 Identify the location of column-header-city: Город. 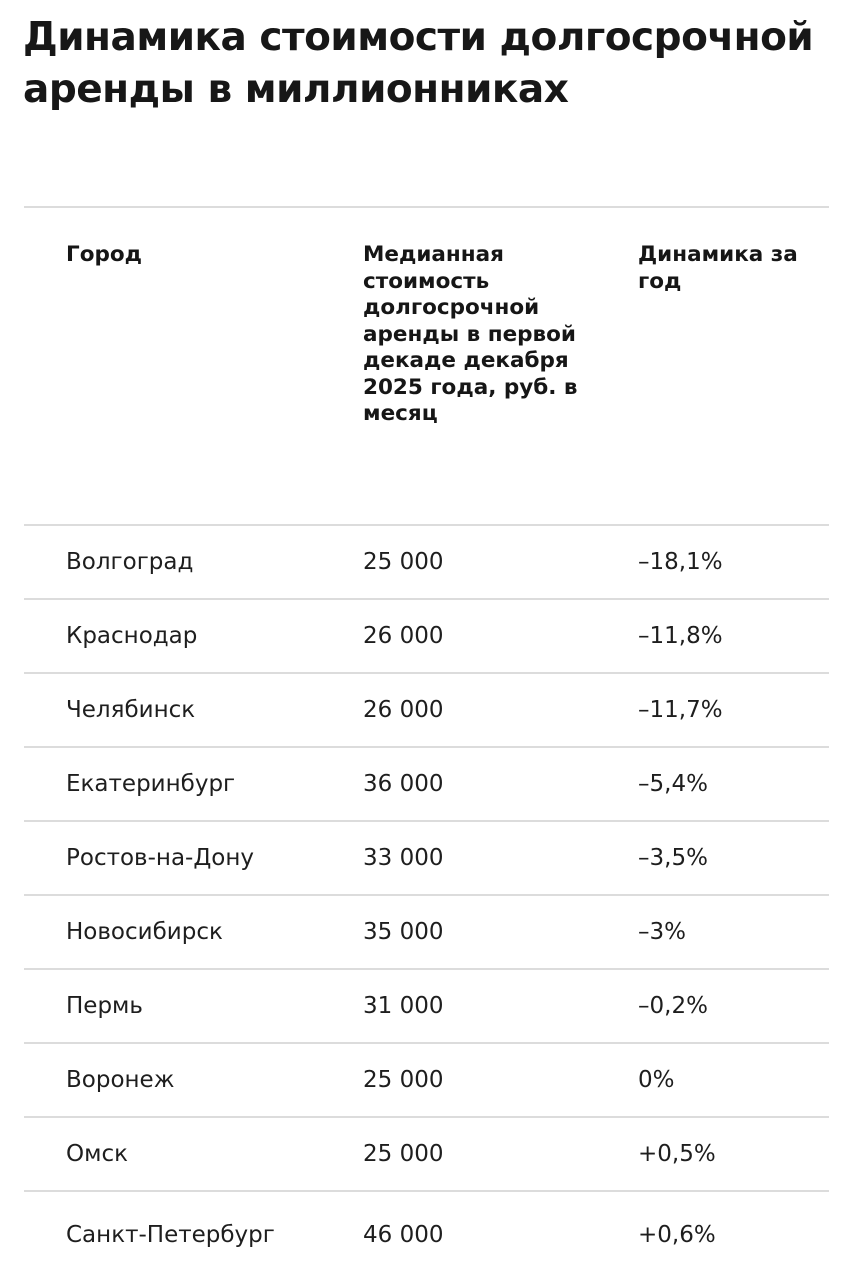
(104, 254).